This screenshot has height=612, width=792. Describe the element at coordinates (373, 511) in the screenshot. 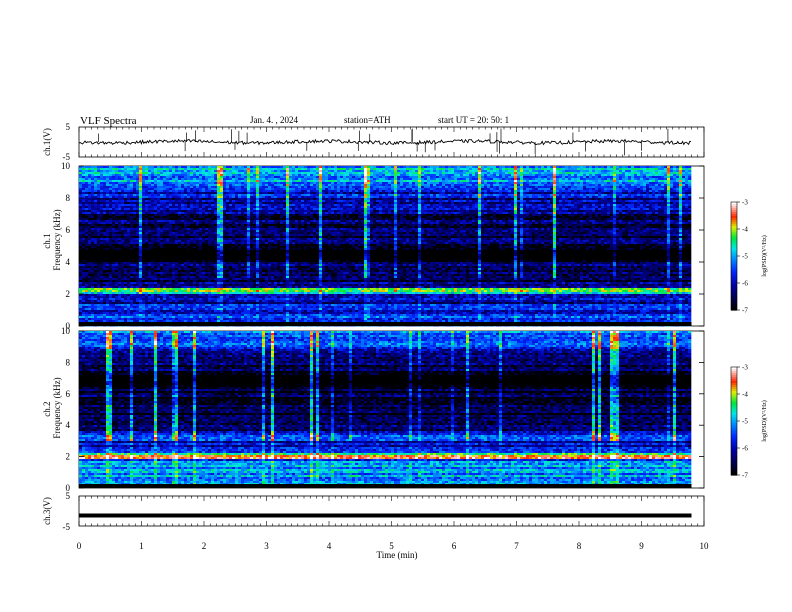

I see `ch3-timeseries-panel: 5 -5 ch.3(V)` at that location.